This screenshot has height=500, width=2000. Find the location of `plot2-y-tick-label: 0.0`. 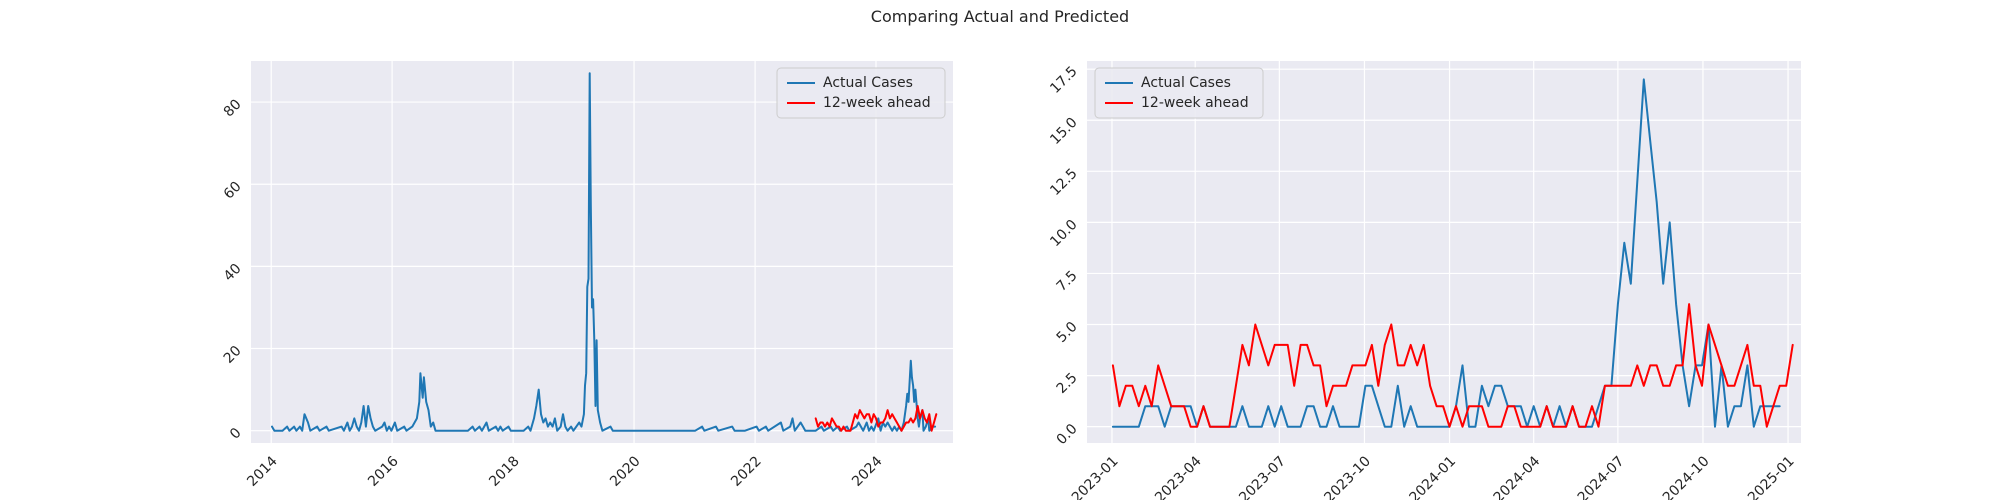

plot2-y-tick-label: 0.0 is located at coordinates (1067, 434).